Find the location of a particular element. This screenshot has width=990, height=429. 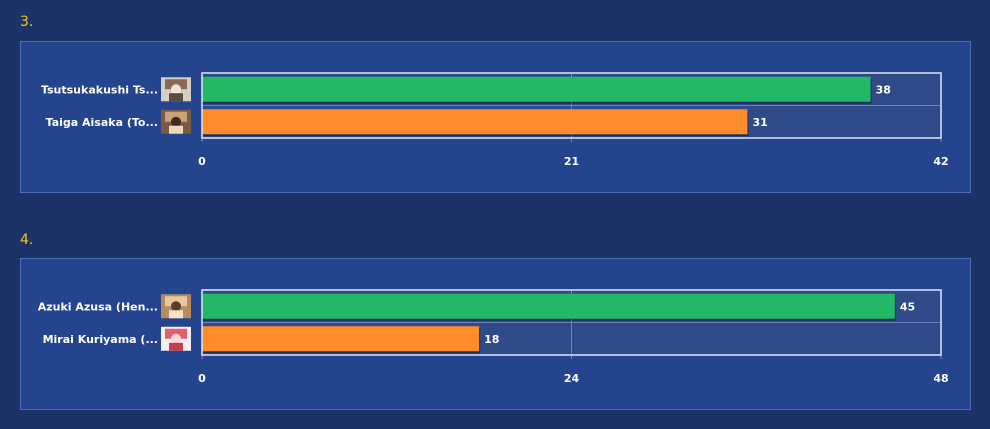

x-tick-label-2: 48 is located at coordinates (940, 378).